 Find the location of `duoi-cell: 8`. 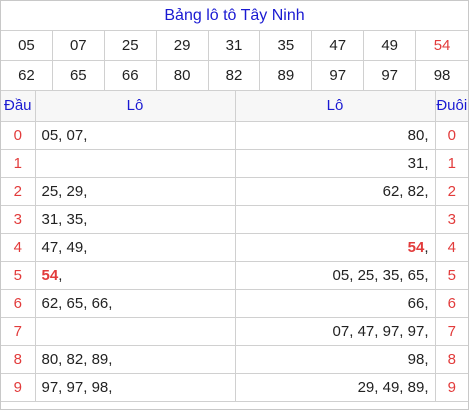

duoi-cell: 8 is located at coordinates (451, 359).